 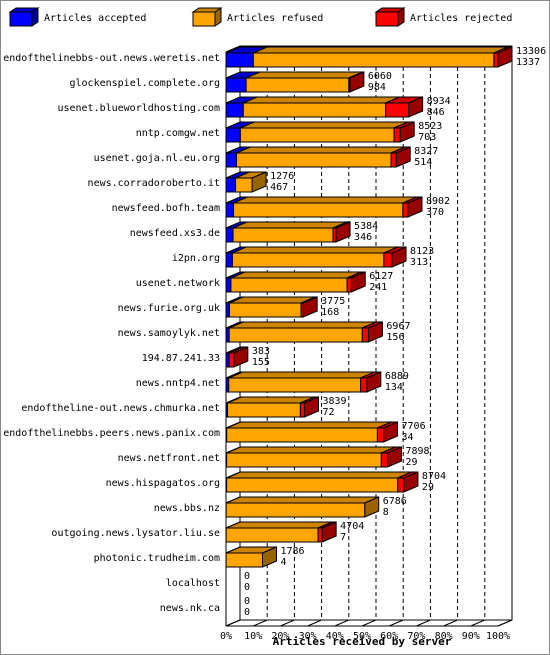 I want to click on y-tick-label: newsfeed.bofh.team, so click(x=166, y=208).